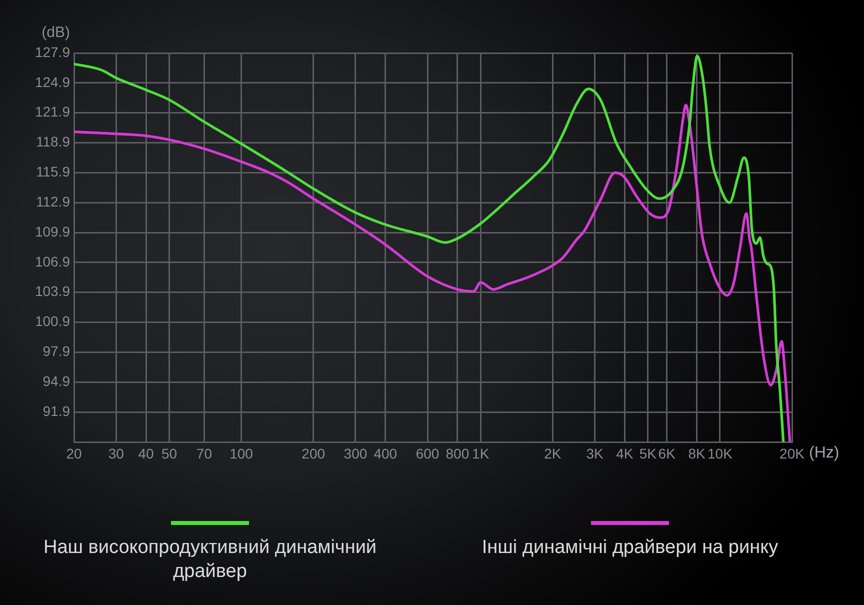  What do you see at coordinates (53, 142) in the screenshot?
I see `y-tick-label: 118.9` at bounding box center [53, 142].